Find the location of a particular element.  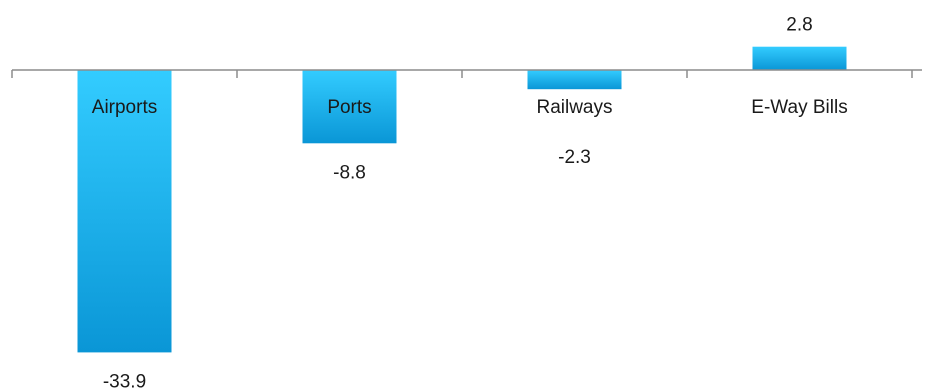

category-label: Railways is located at coordinates (574, 107).